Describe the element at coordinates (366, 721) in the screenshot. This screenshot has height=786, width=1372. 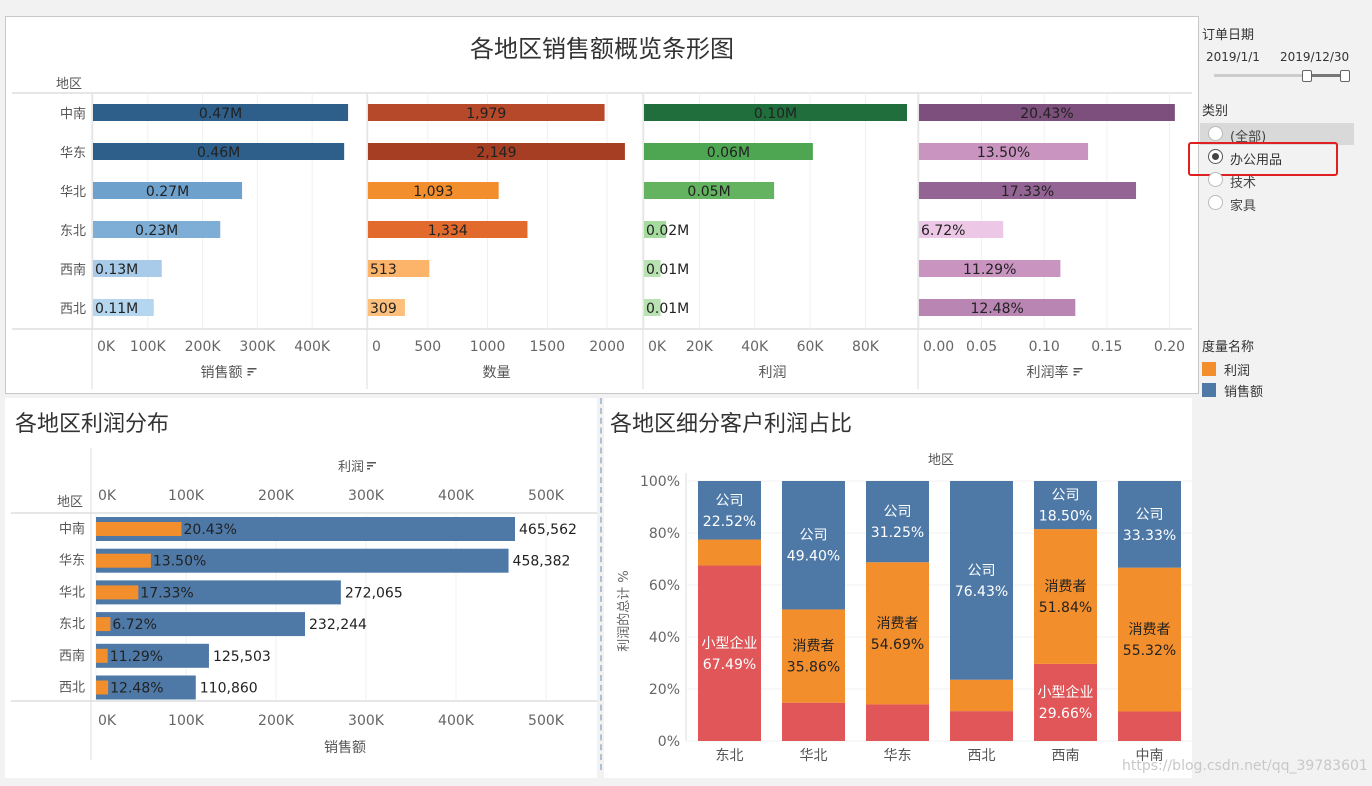
I see `bottom-axis-tick: 300K` at that location.